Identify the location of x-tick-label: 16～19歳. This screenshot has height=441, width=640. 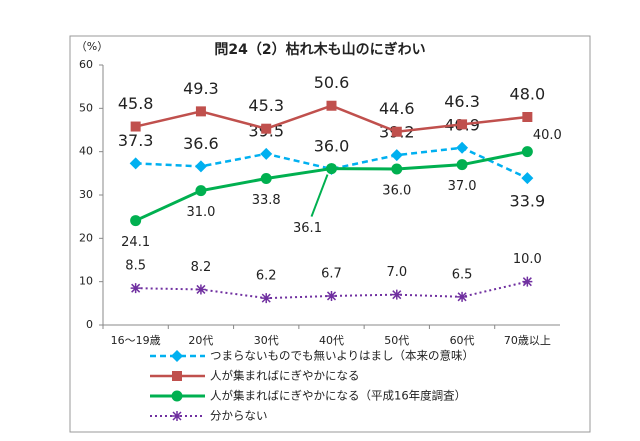
(136, 340).